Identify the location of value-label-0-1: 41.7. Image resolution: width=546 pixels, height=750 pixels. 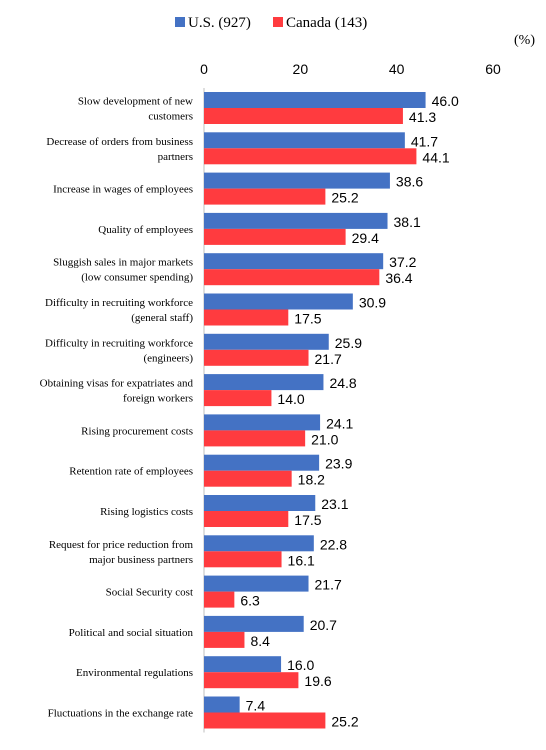
(424, 141).